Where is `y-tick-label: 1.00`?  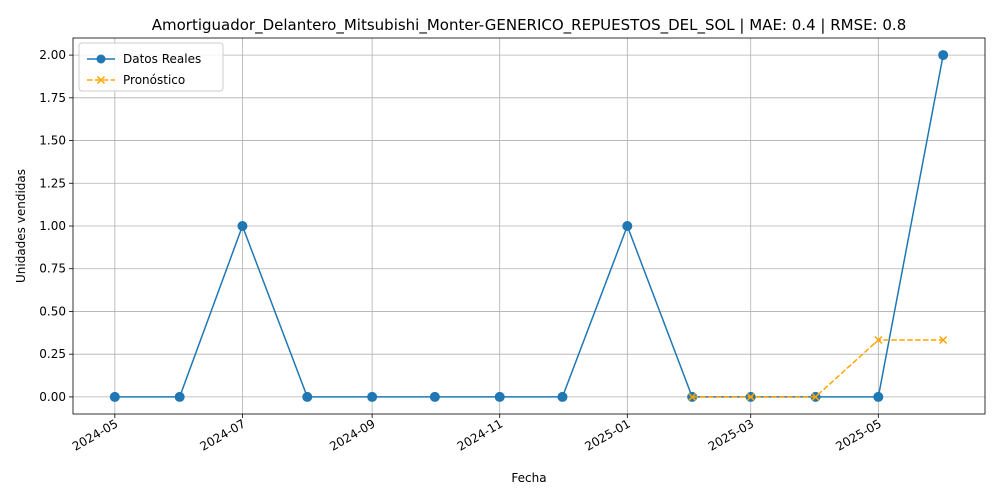
y-tick-label: 1.00 is located at coordinates (52, 226).